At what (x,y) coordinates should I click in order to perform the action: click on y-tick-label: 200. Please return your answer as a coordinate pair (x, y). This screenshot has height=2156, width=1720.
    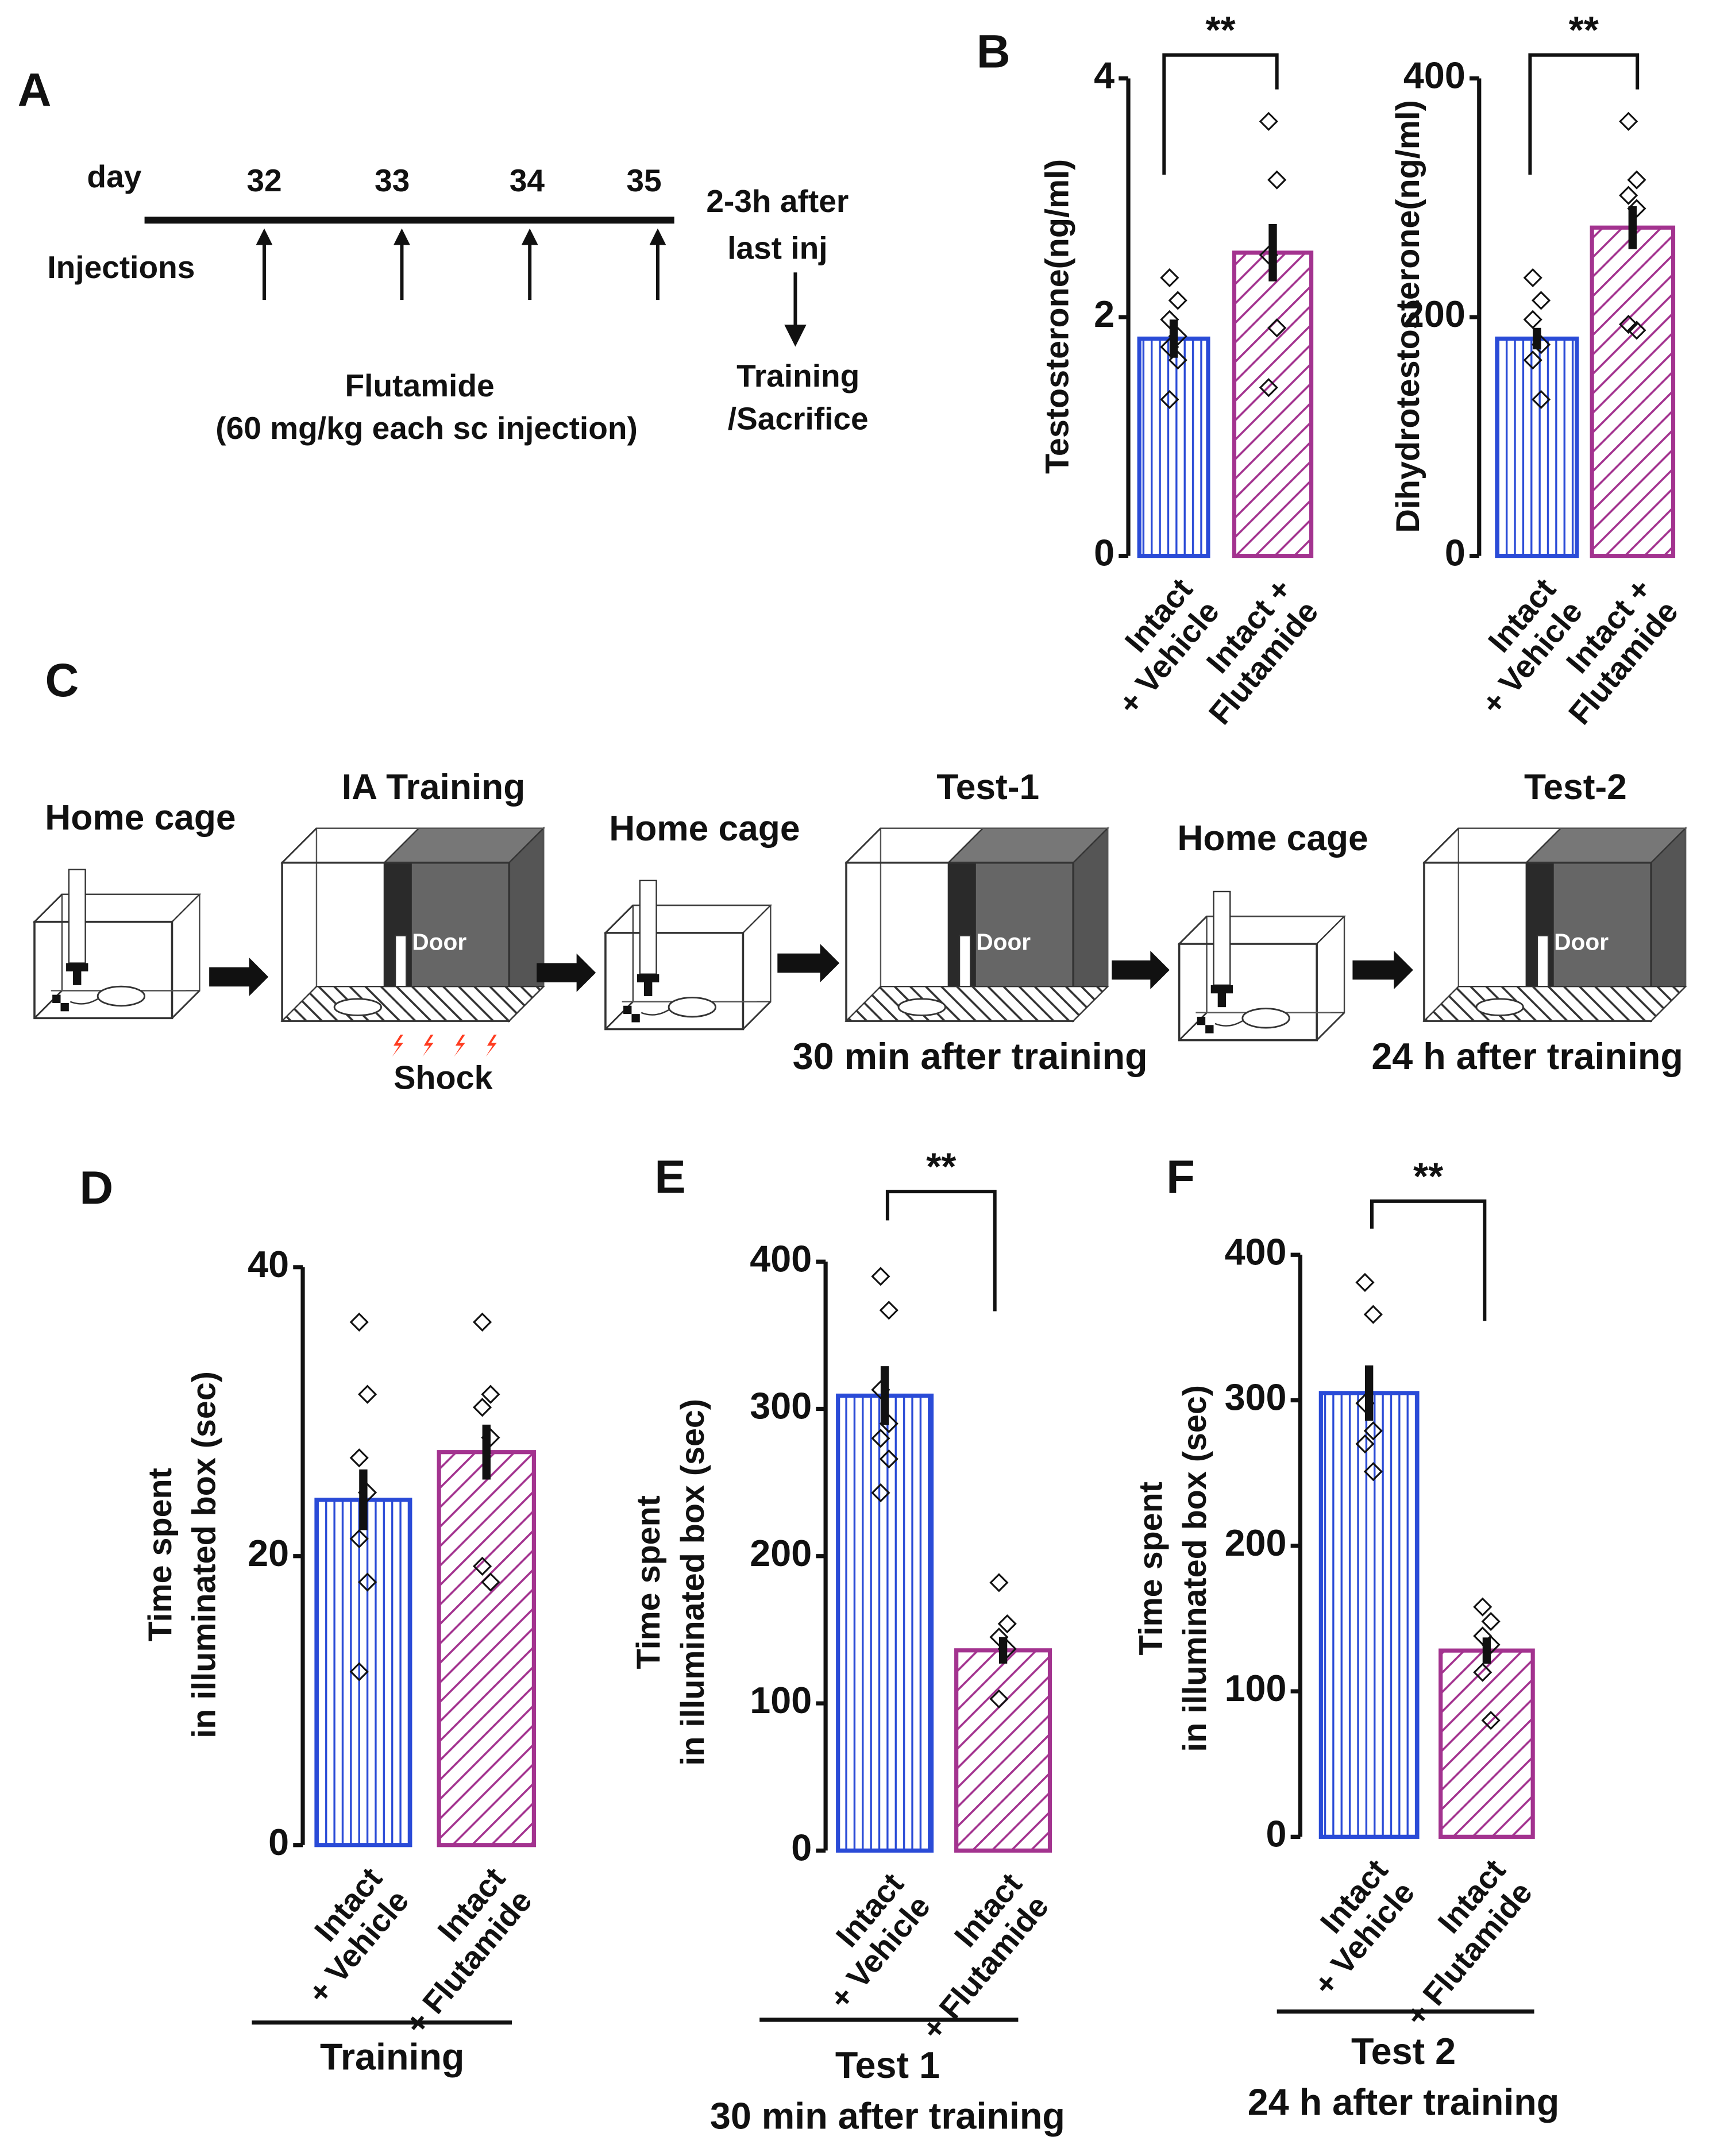
    Looking at the image, I should click on (1256, 1543).